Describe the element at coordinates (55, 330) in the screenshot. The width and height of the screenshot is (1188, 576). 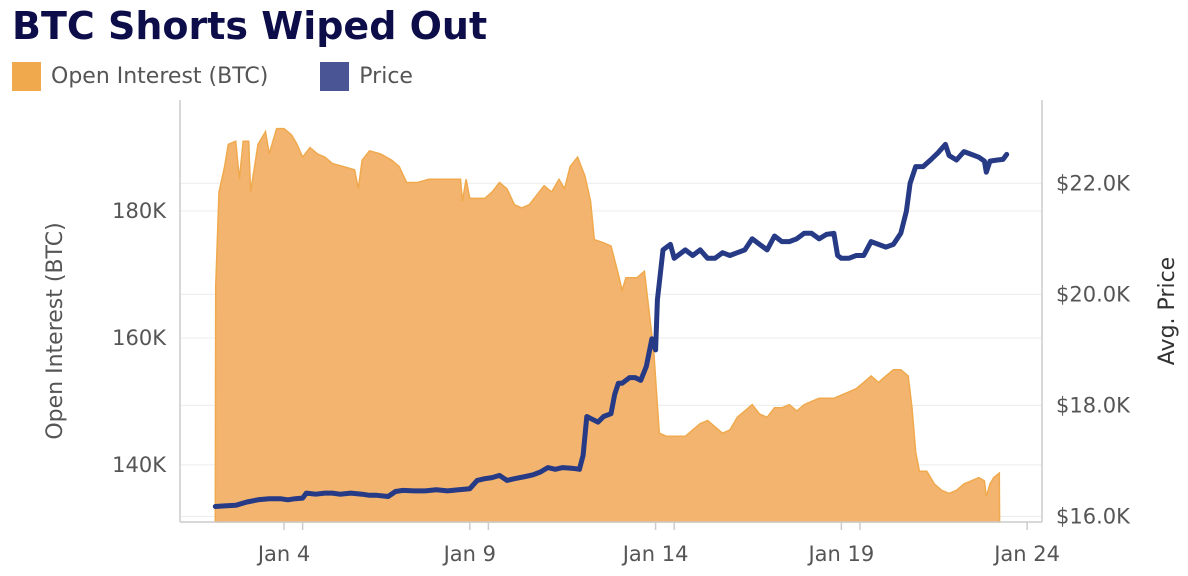
I see `y-axis-left-title: Open Interest (BTC)` at that location.